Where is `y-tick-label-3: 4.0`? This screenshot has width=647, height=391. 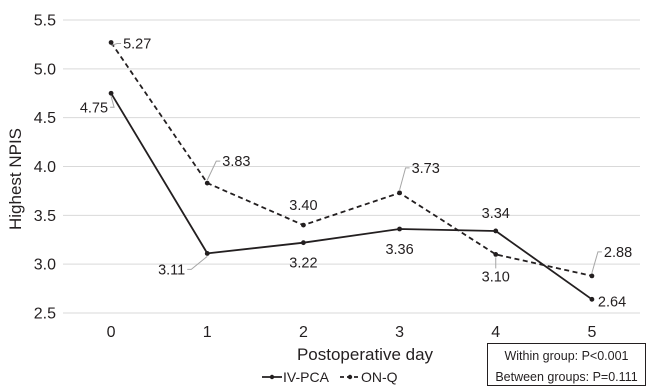 y-tick-label-3: 4.0 is located at coordinates (45, 167).